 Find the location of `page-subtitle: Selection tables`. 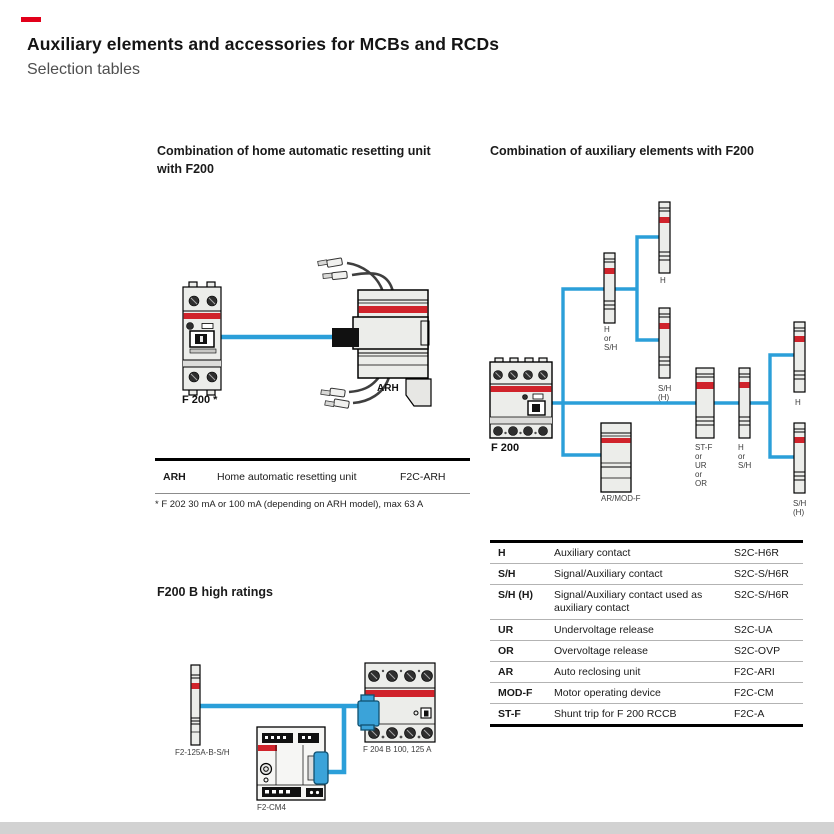

page-subtitle: Selection tables is located at coordinates (83, 69).